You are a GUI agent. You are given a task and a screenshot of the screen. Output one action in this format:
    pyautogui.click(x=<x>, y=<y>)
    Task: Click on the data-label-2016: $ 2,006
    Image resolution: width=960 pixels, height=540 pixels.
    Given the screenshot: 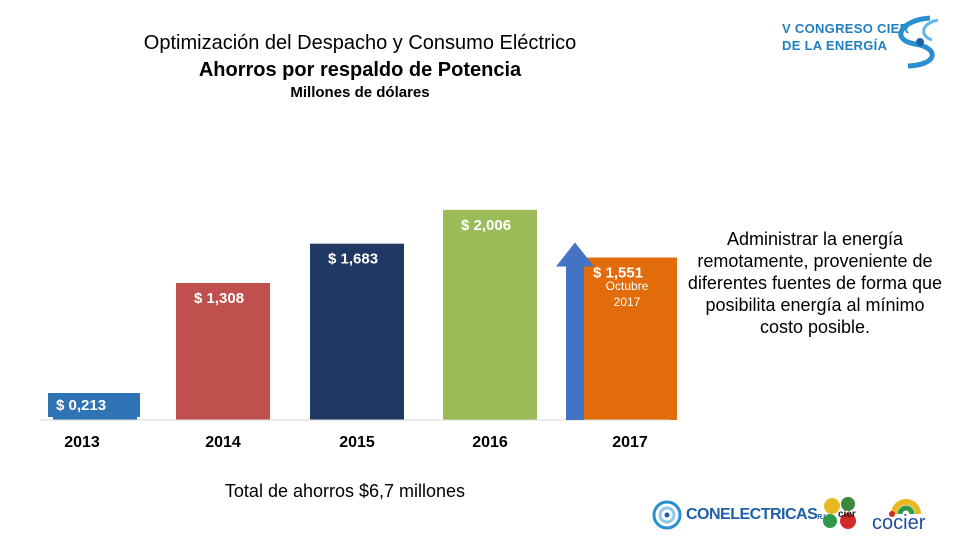 What is the action you would take?
    pyautogui.click(x=486, y=225)
    